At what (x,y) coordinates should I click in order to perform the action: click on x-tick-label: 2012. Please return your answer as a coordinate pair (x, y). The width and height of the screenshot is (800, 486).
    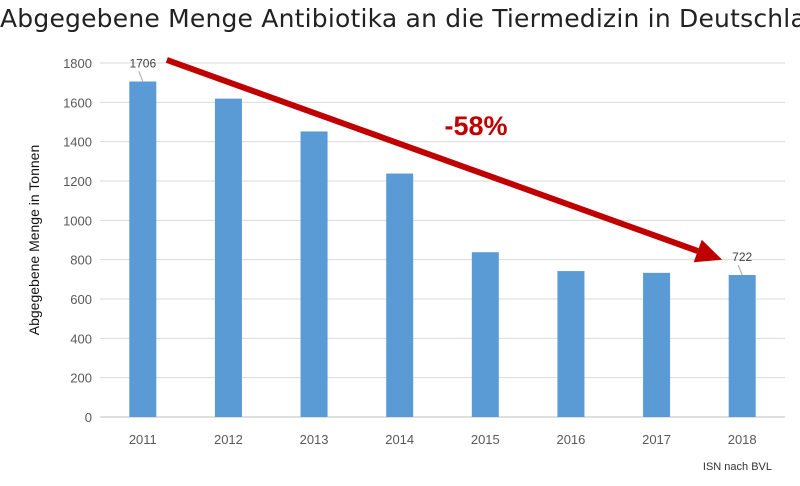
    Looking at the image, I should click on (228, 439).